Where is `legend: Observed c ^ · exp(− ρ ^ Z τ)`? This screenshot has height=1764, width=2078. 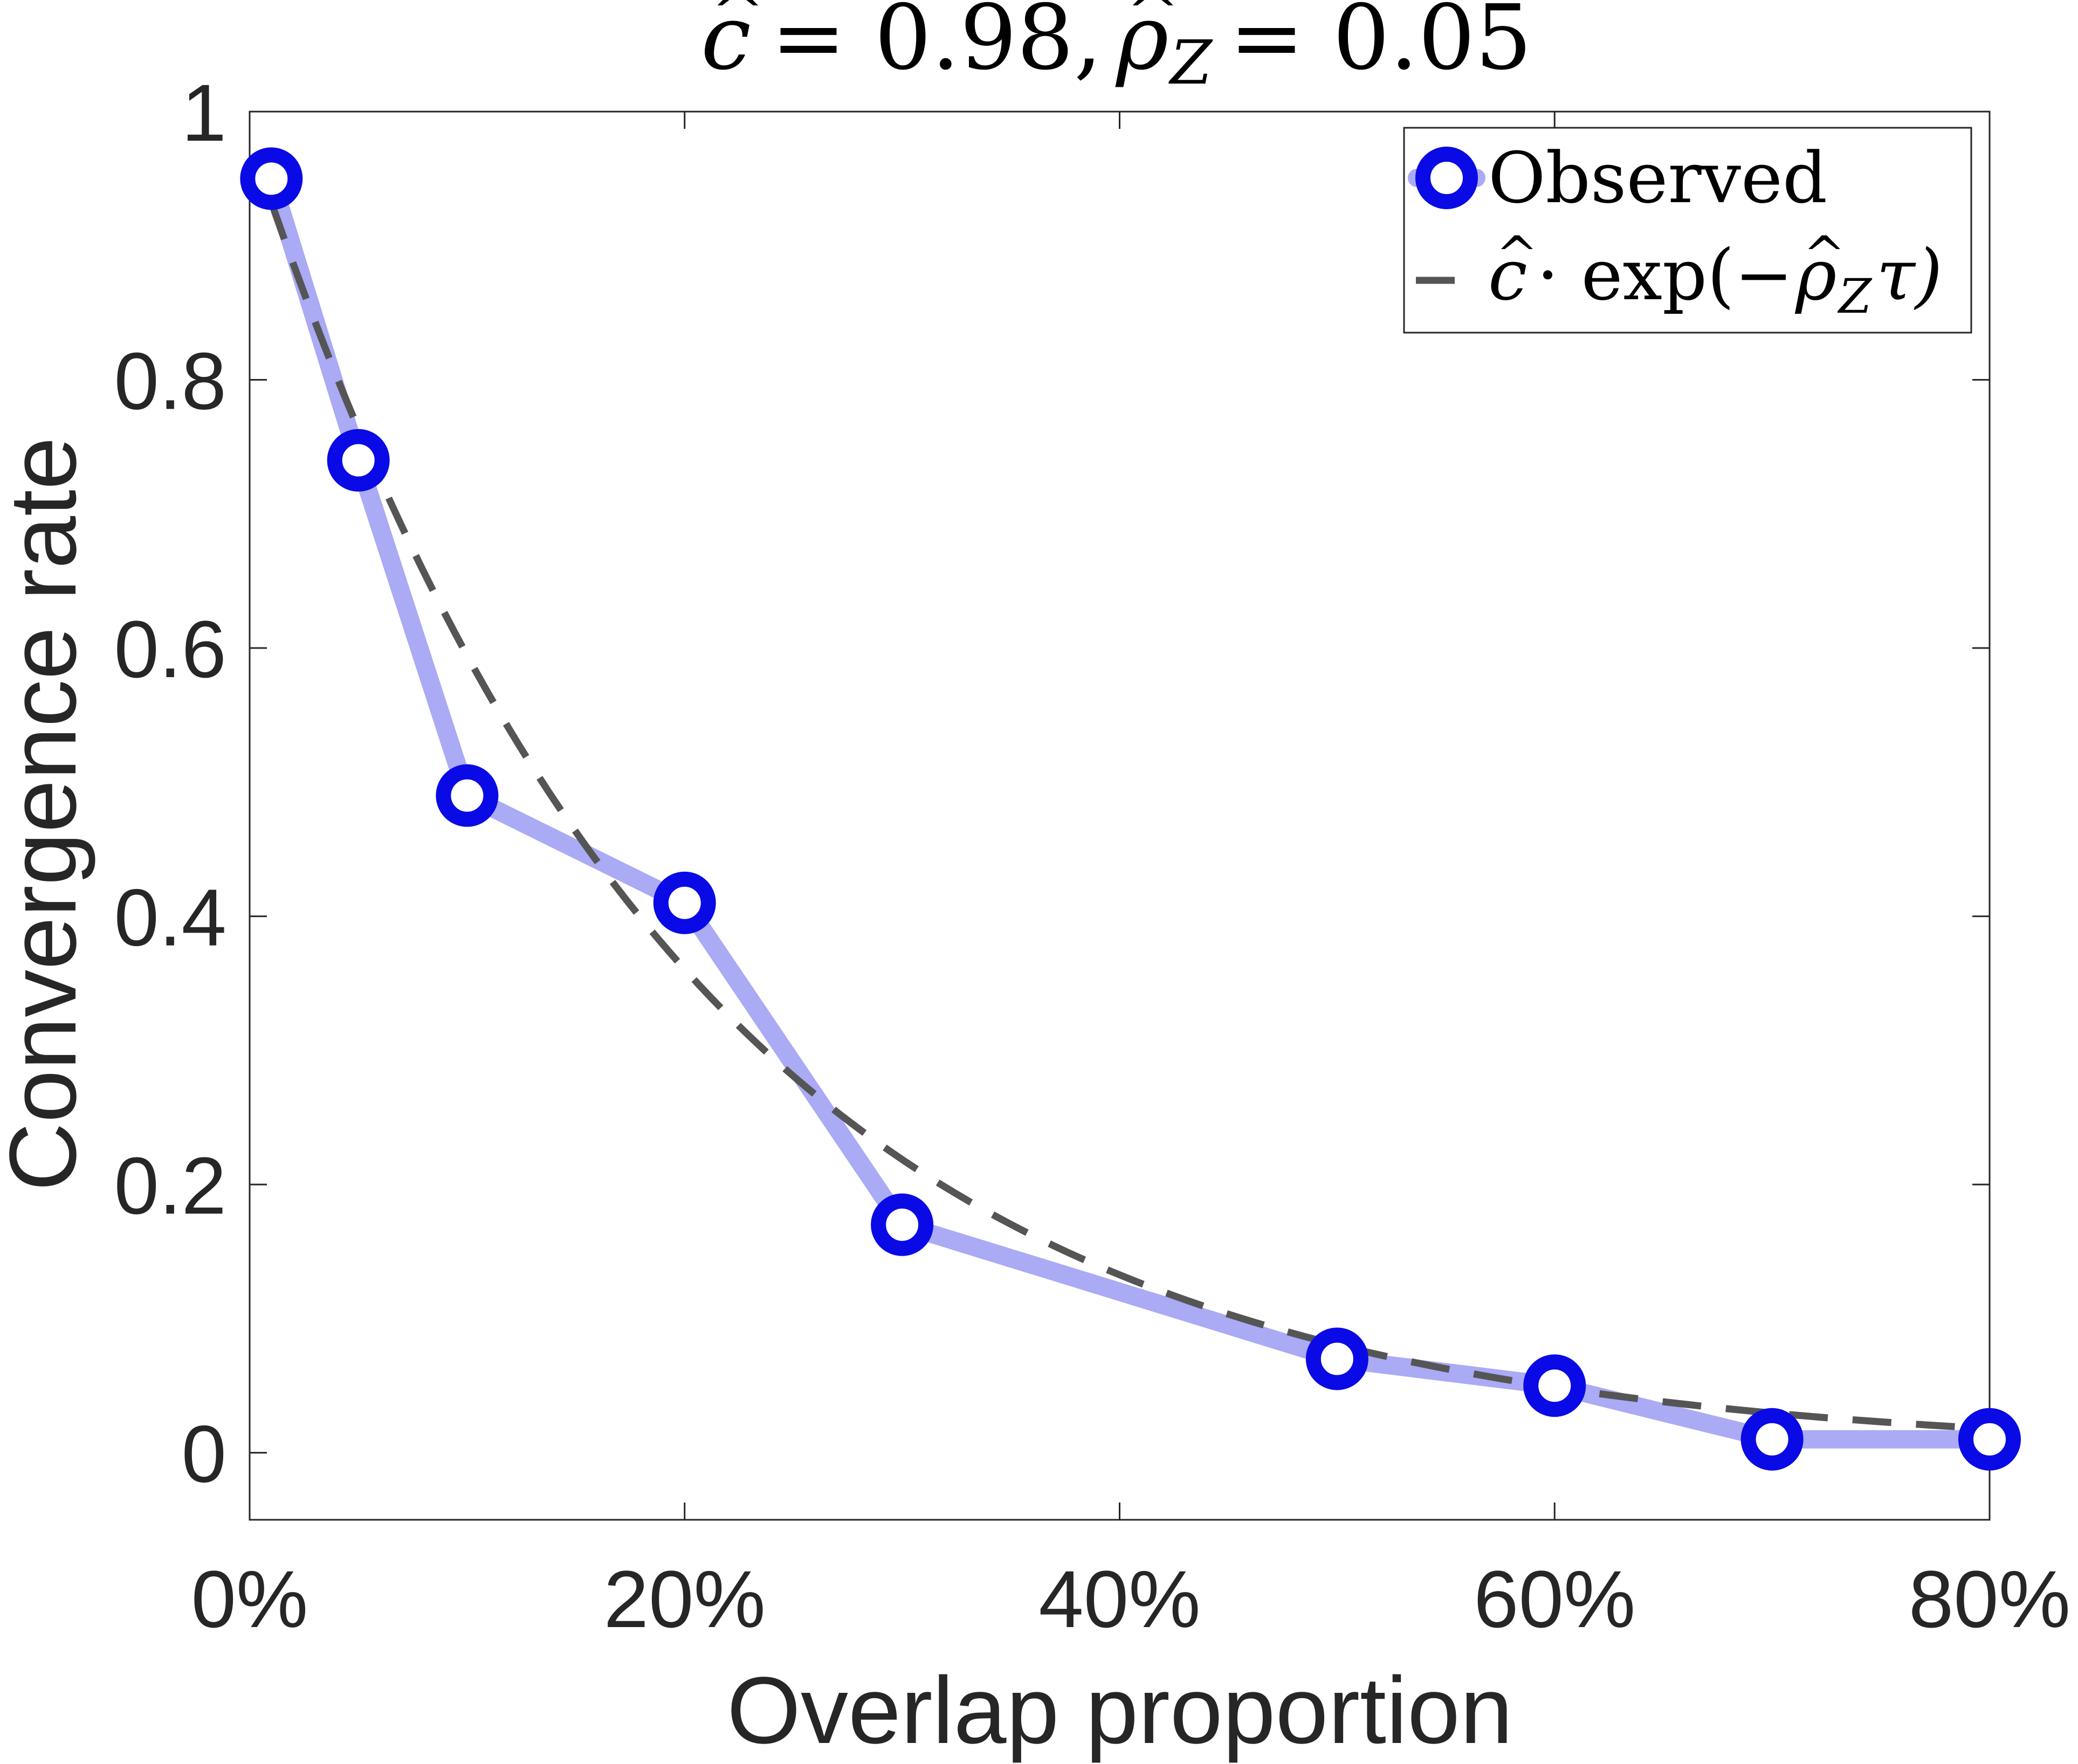
legend: Observed c ^ · exp(− ρ ^ Z τ) is located at coordinates (1687, 230).